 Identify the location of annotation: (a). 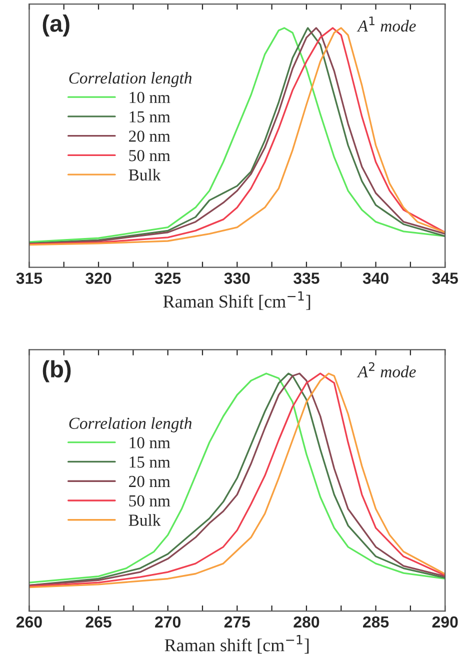
(56, 25).